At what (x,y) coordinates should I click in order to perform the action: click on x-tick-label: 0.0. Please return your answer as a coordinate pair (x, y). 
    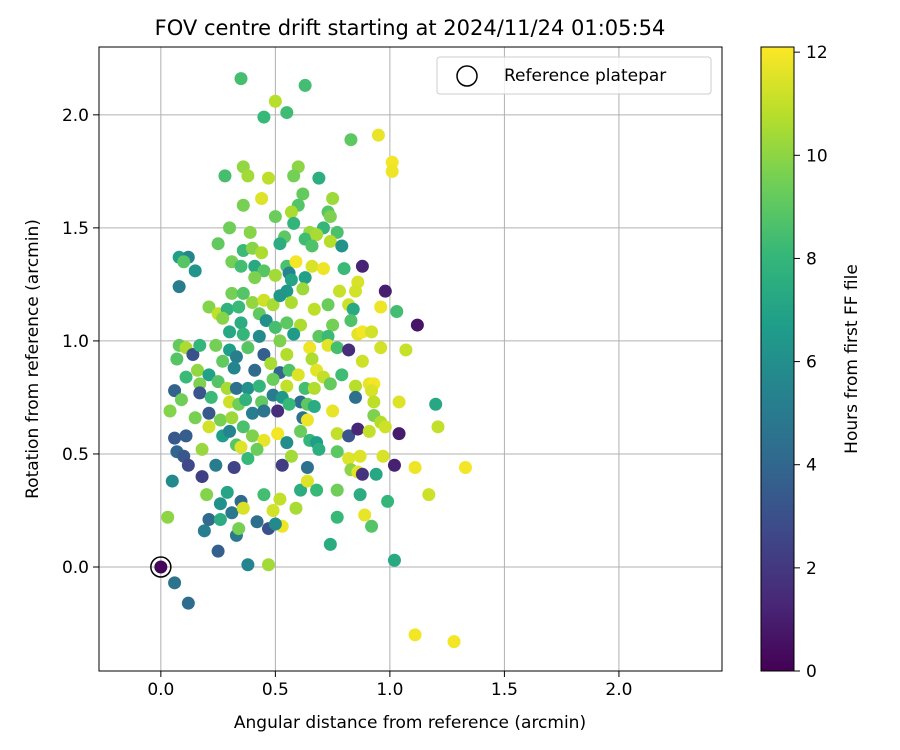
    Looking at the image, I should click on (160, 690).